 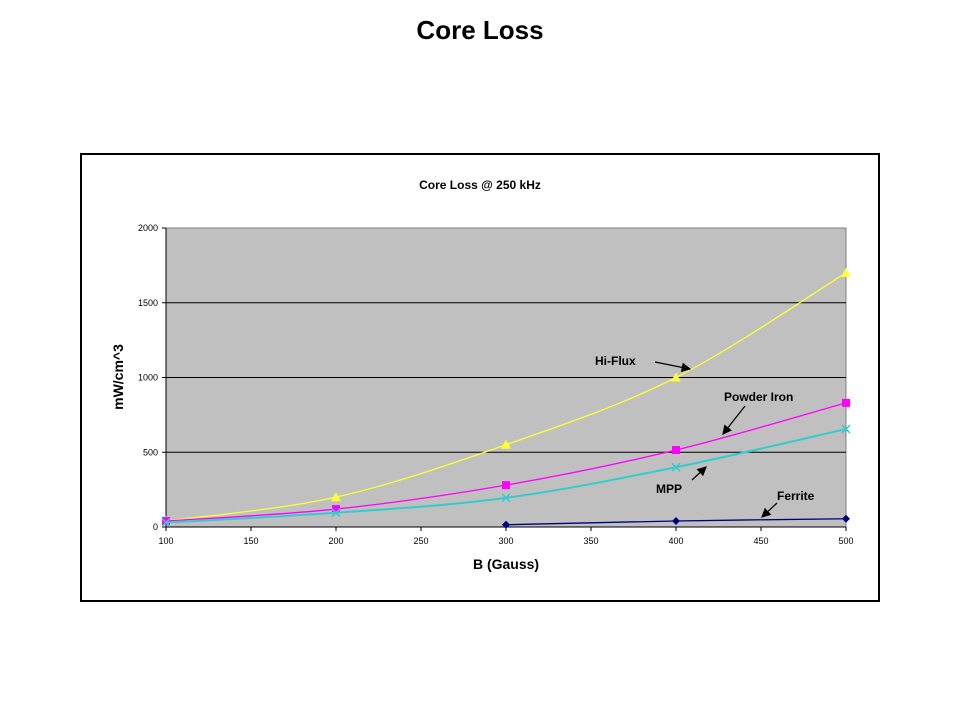 I want to click on x-tick-label: 450, so click(x=760, y=541).